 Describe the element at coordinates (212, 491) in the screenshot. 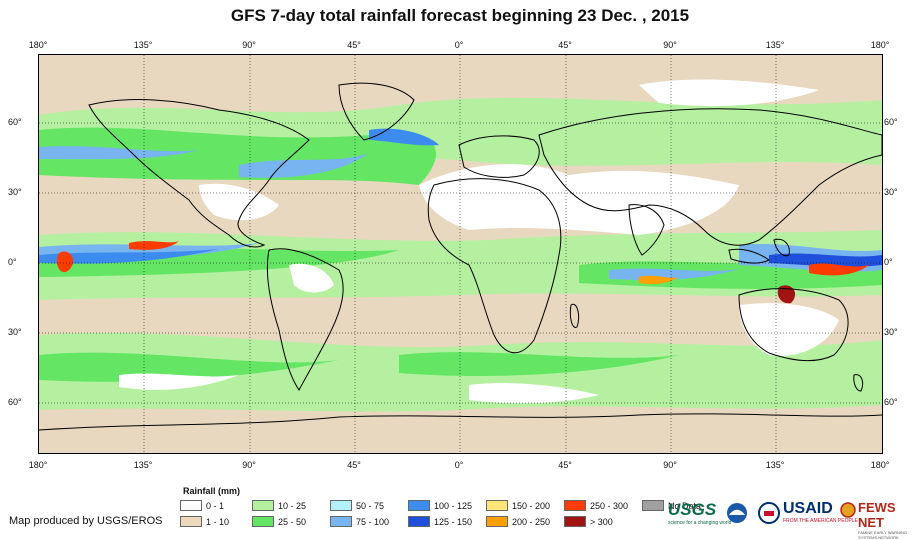

I see `legend-title: Rainfall (mm)` at that location.